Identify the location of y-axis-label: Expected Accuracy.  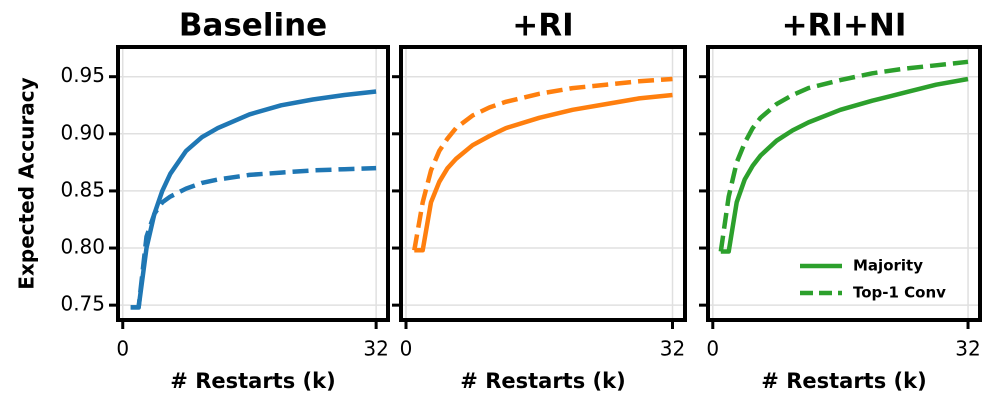
(27, 183).